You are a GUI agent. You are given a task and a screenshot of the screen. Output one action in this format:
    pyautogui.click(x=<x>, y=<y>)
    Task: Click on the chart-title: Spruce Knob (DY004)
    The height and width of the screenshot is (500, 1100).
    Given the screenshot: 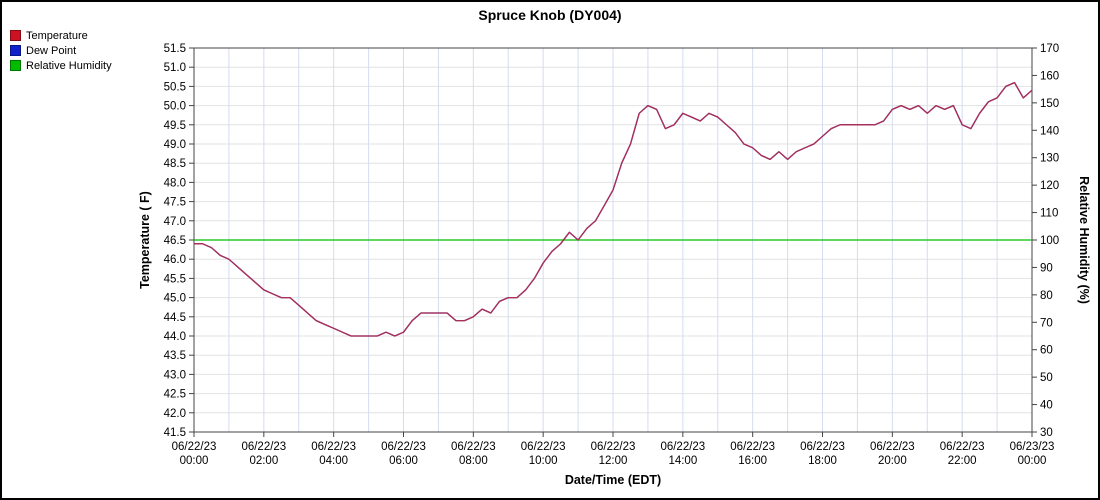 What is the action you would take?
    pyautogui.click(x=550, y=15)
    